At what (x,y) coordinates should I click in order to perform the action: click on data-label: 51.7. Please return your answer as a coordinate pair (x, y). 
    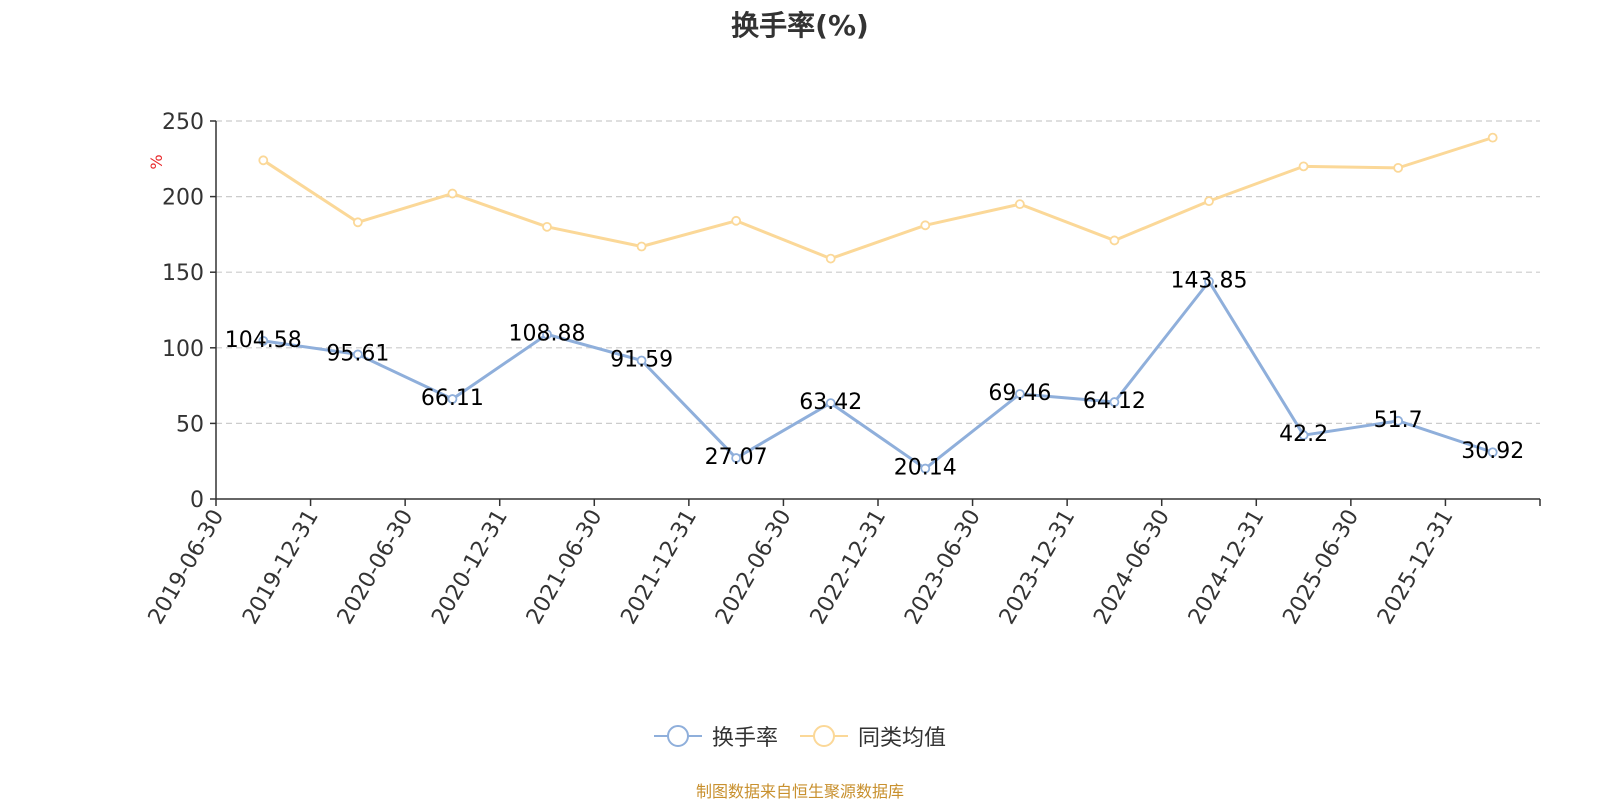
    Looking at the image, I should click on (1398, 420).